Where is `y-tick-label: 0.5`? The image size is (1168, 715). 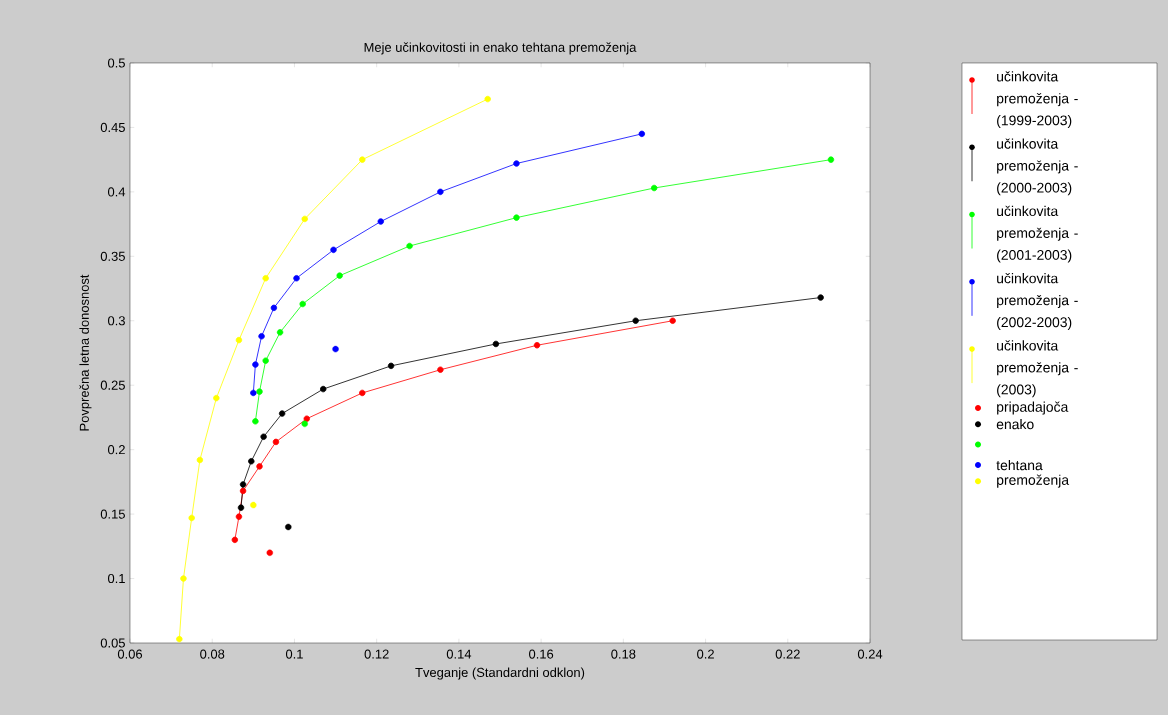
y-tick-label: 0.5 is located at coordinates (116, 63).